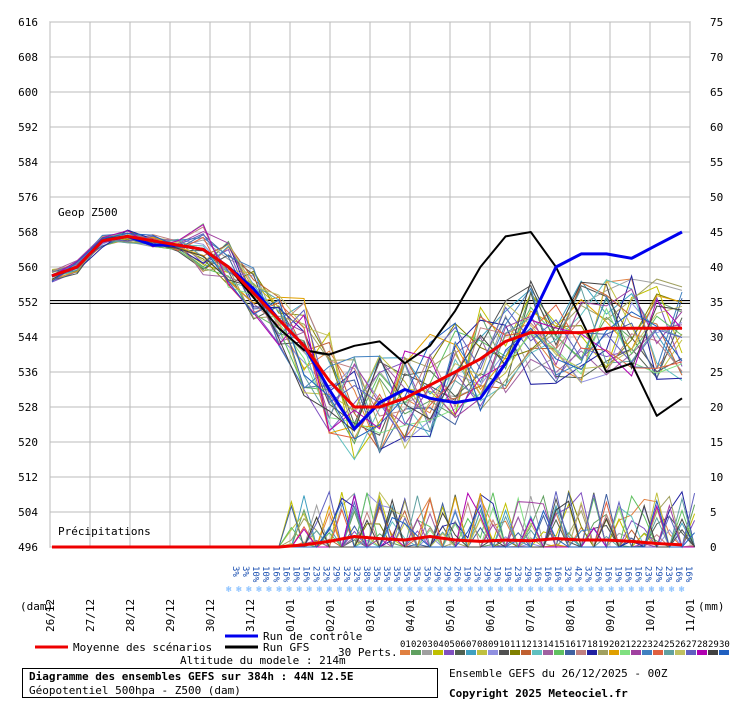 Image resolution: width=740 pixels, height=704 pixels. I want to click on legend-pert-number: 14, so click(548, 645).